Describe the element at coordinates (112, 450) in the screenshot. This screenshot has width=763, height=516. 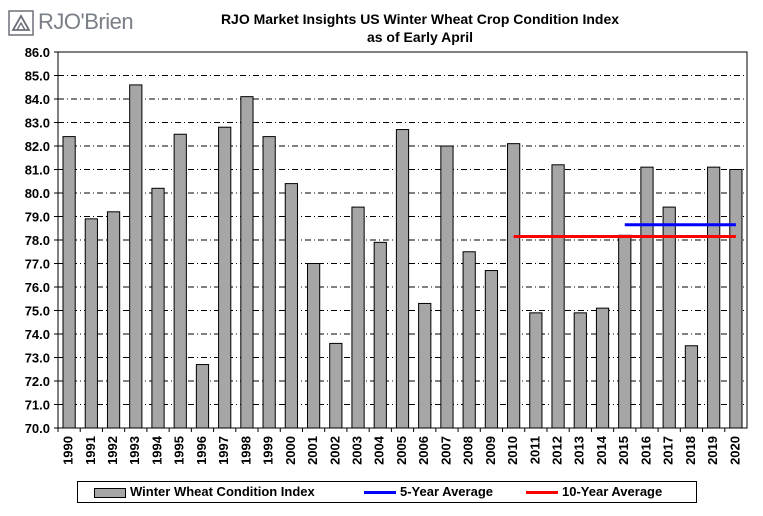
I see `x-tick-label: 1992` at that location.